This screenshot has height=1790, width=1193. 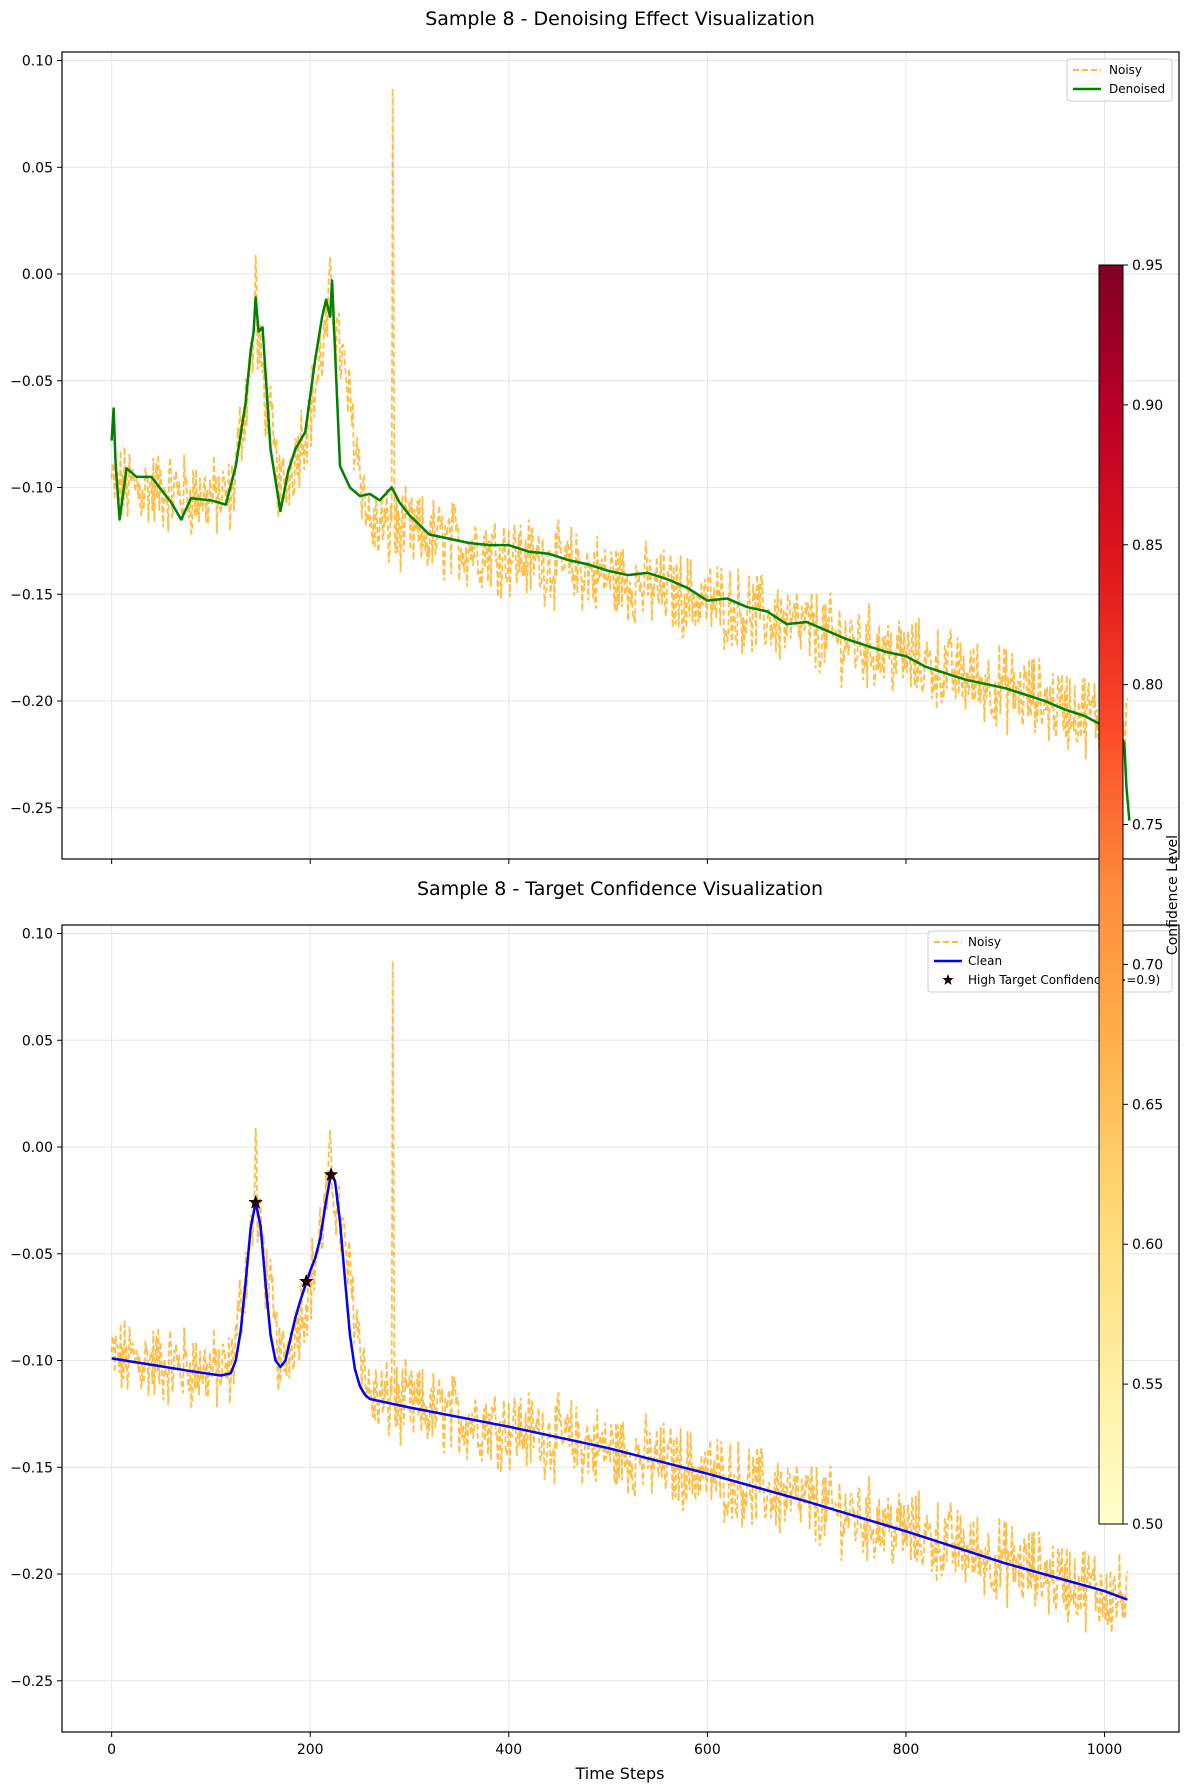 I want to click on colorbar-tick-label: 0.70, so click(x=1147, y=965).